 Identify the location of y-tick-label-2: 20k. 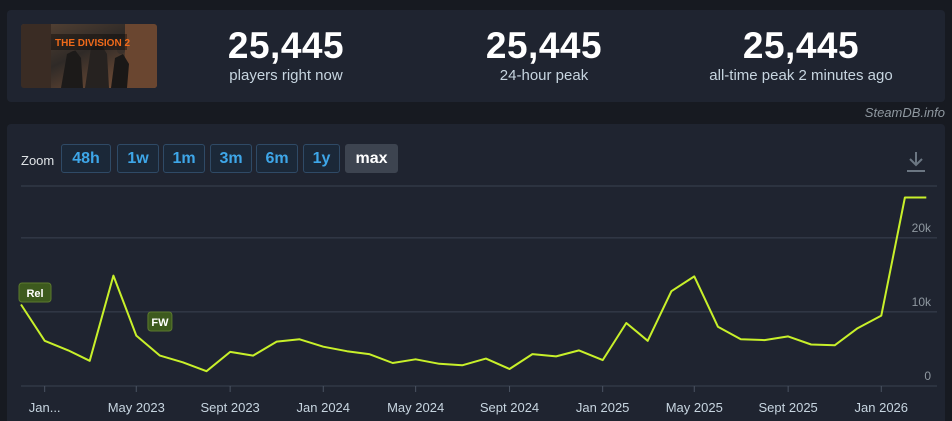
(922, 228).